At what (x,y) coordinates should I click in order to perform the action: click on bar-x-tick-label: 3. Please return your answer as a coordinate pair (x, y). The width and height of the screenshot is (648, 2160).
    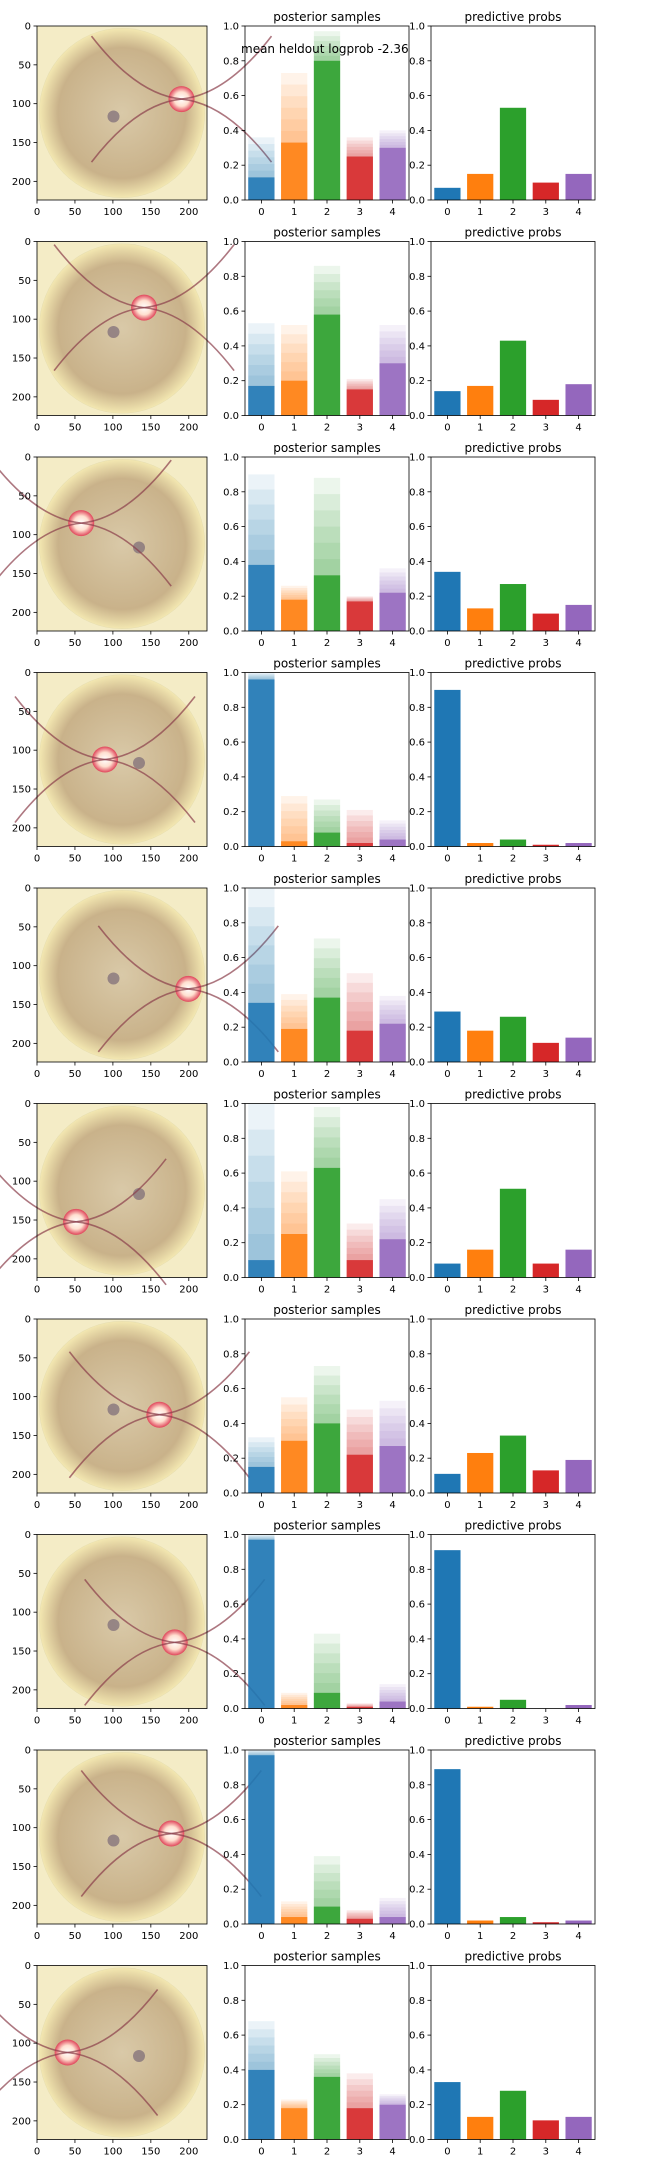
    Looking at the image, I should click on (360, 1290).